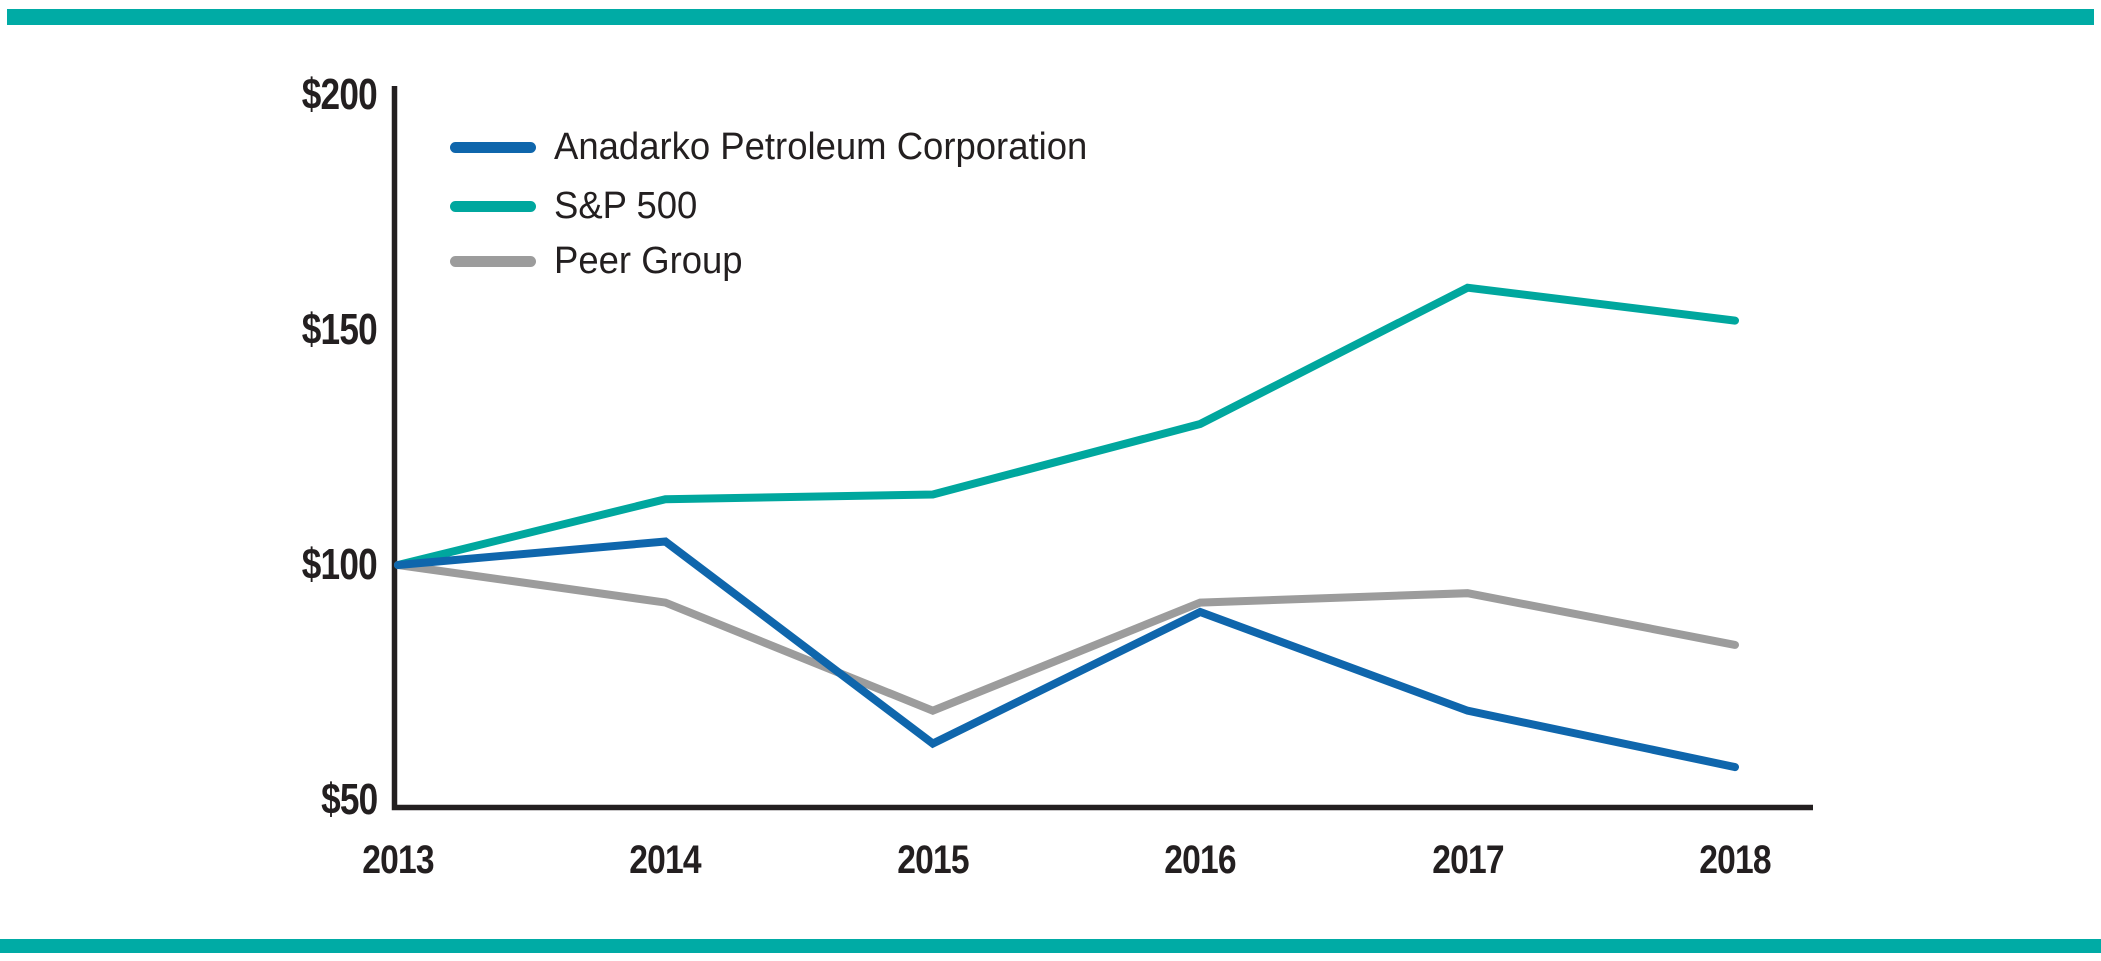 The height and width of the screenshot is (961, 2101). I want to click on x-tick-label-2016: 2016, so click(1200, 860).